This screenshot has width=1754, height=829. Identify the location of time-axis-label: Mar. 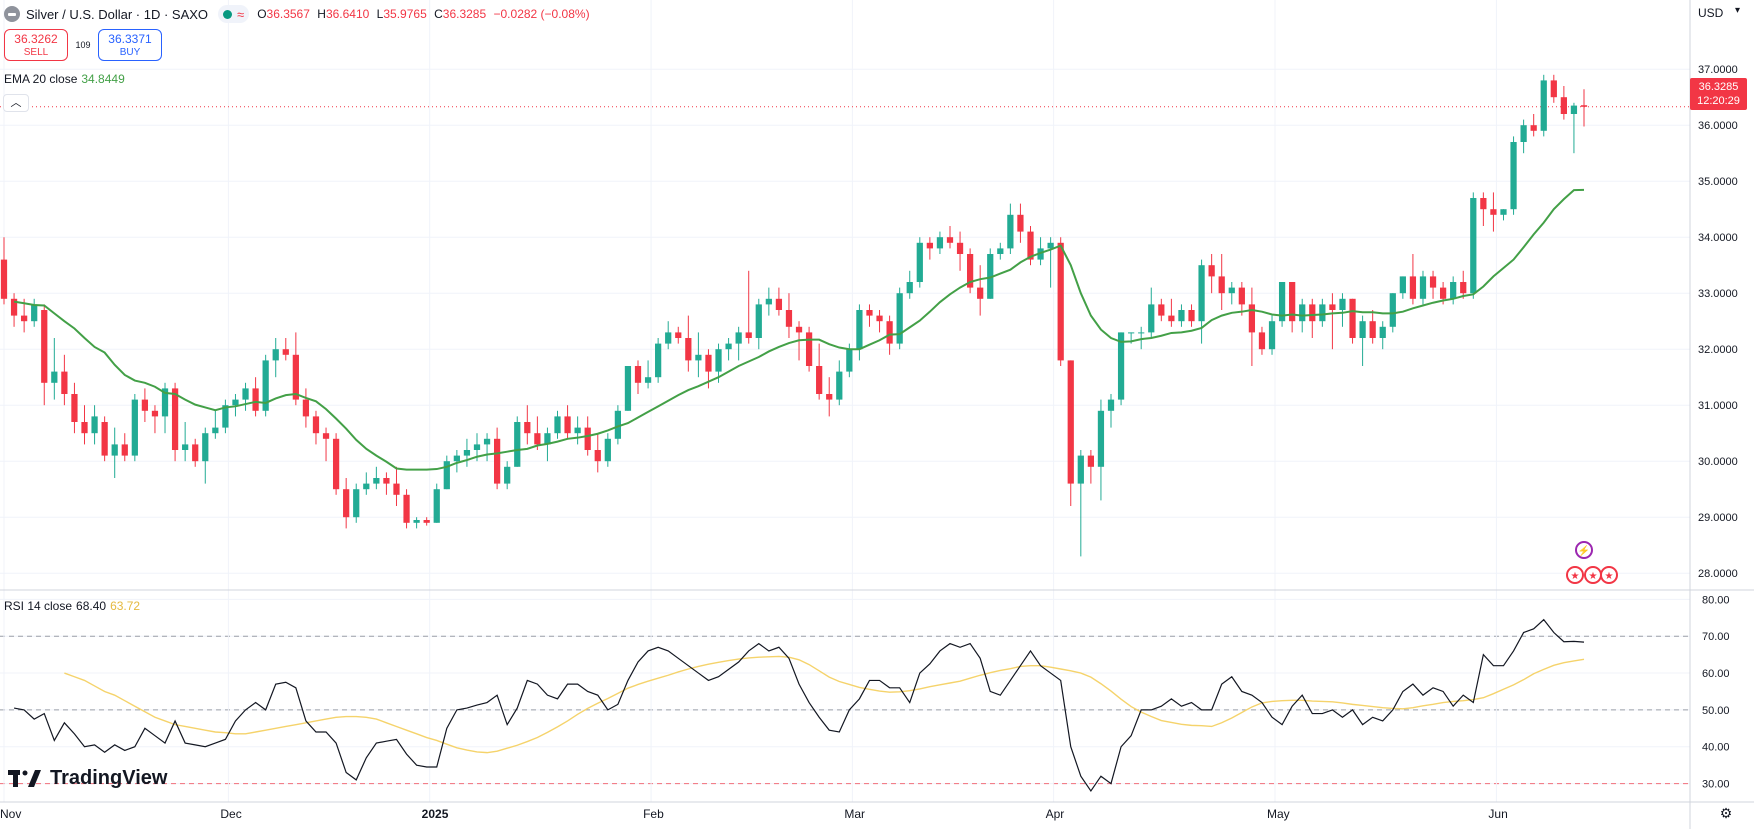
(854, 814).